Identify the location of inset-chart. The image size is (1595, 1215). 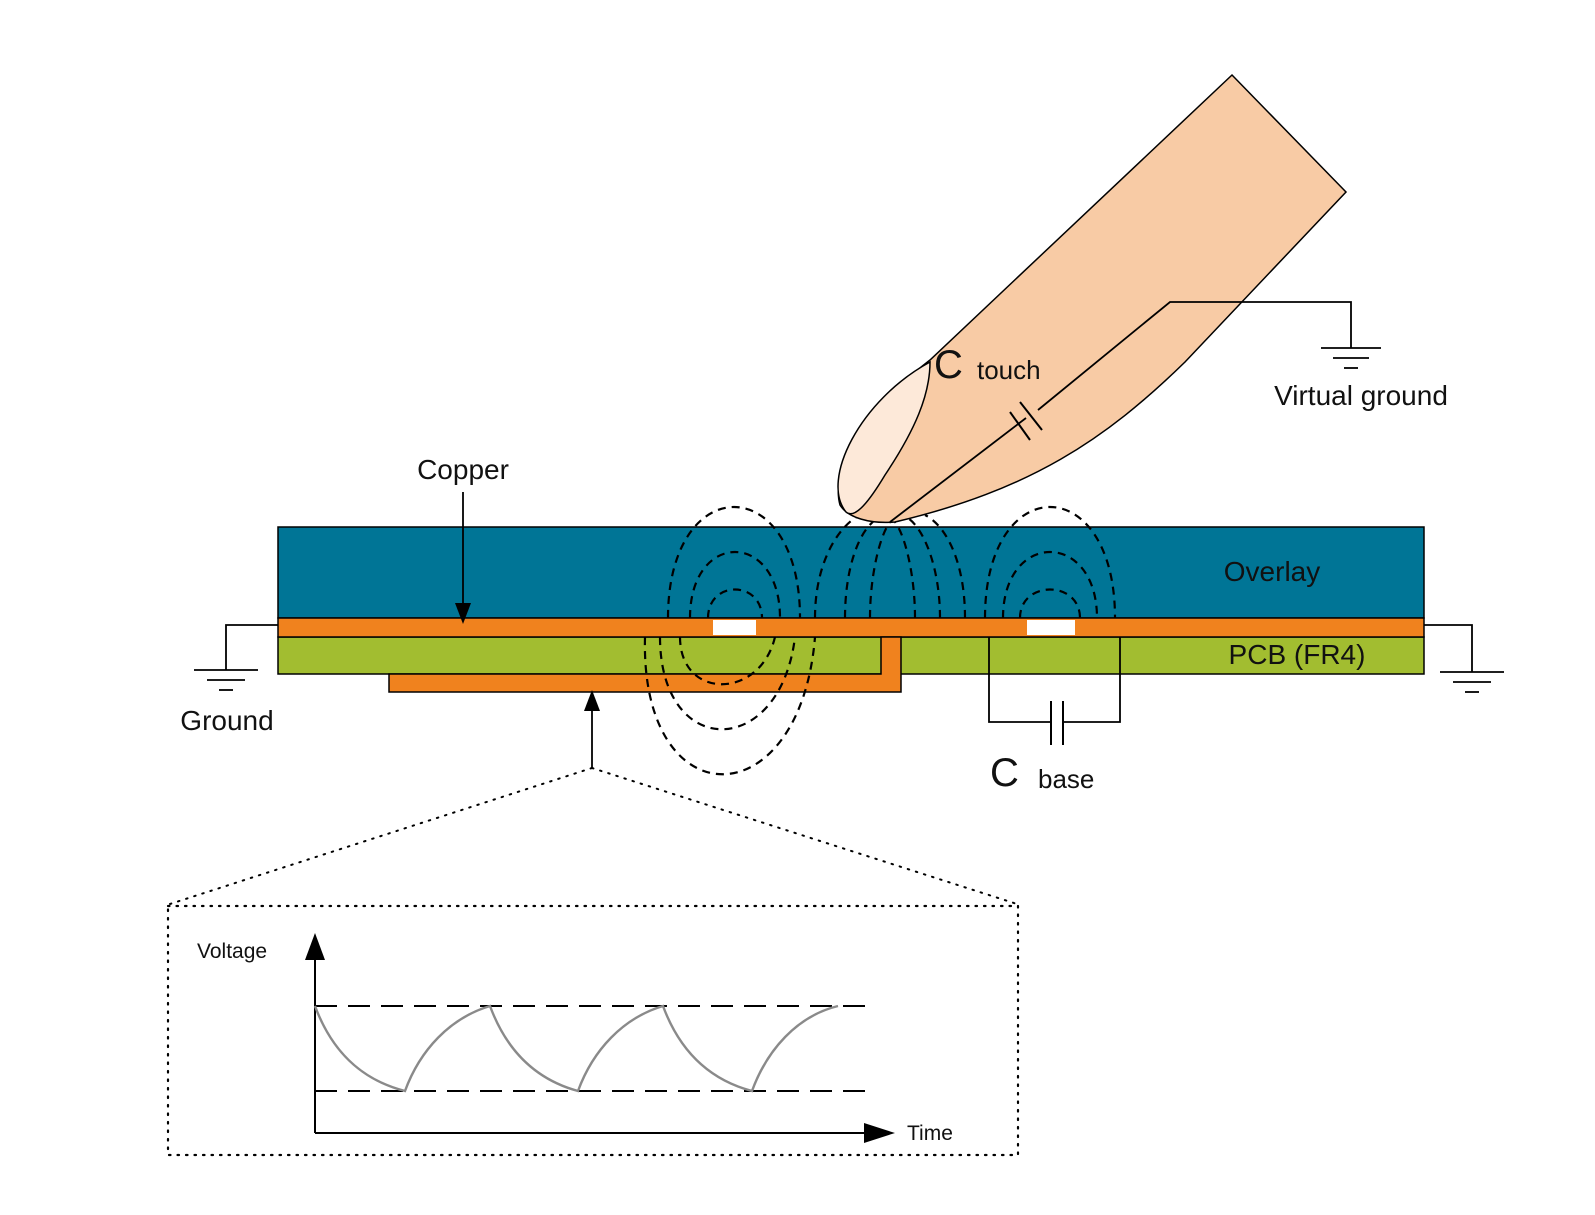
(600, 1038).